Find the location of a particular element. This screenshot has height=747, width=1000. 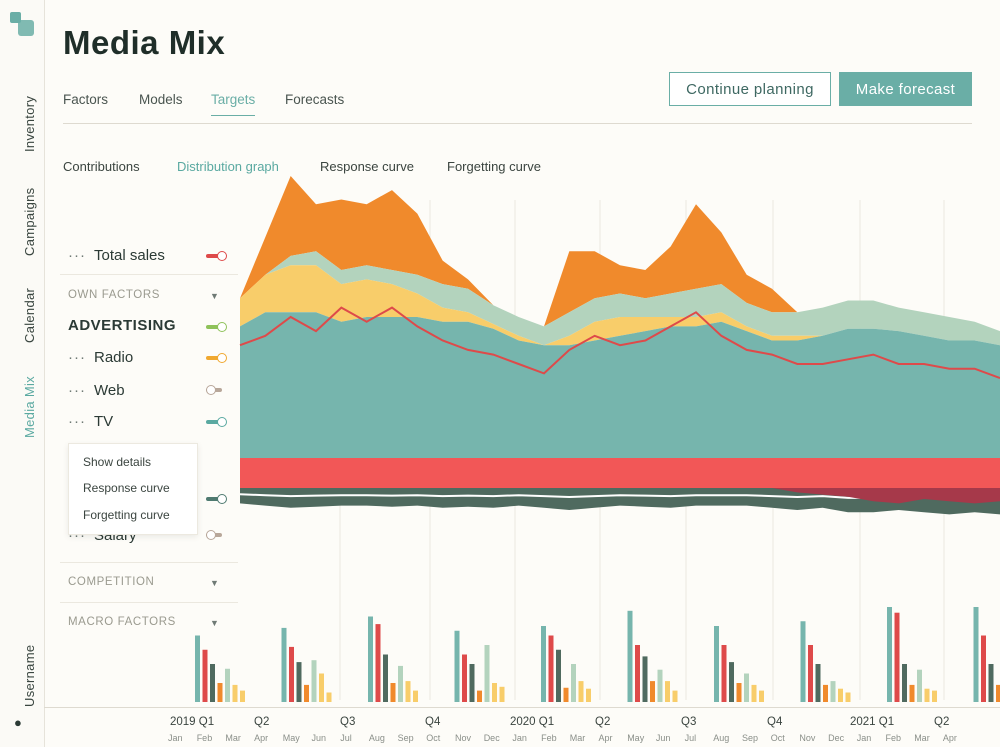

toggle-salary is located at coordinates (216, 535).